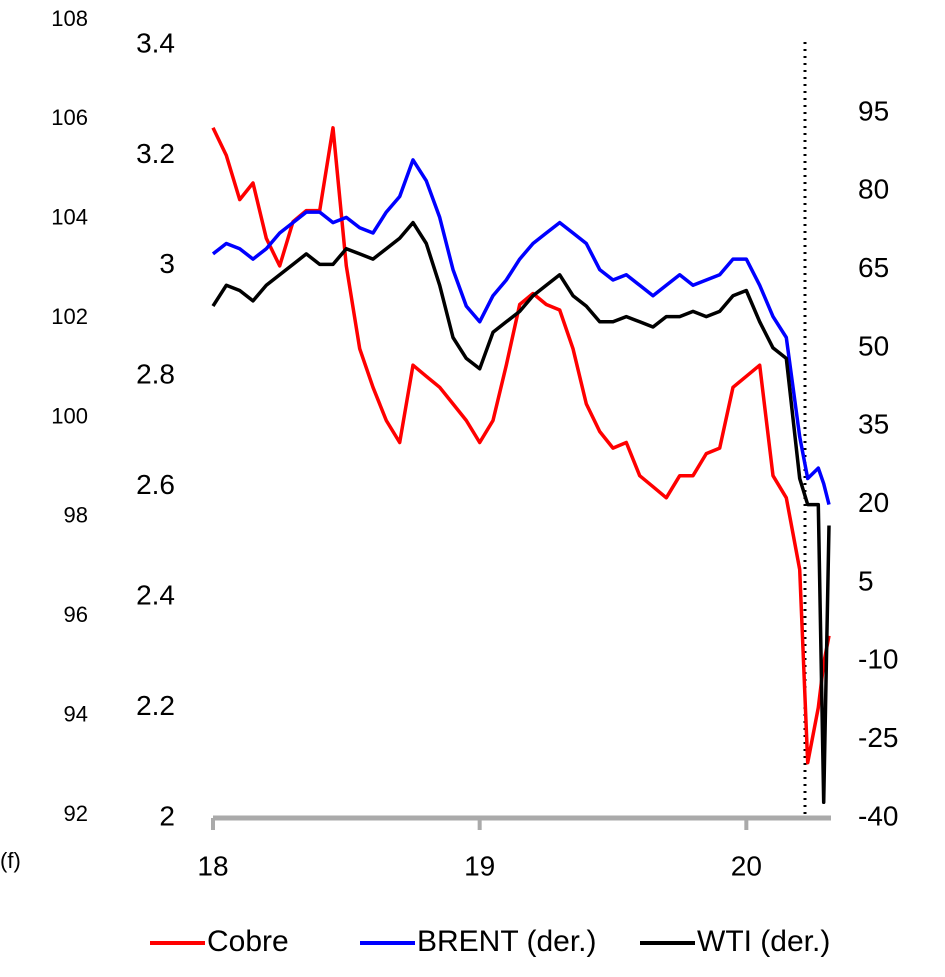 The image size is (945, 977). What do you see at coordinates (878, 815) in the screenshot?
I see `y2-tick-label: -40` at bounding box center [878, 815].